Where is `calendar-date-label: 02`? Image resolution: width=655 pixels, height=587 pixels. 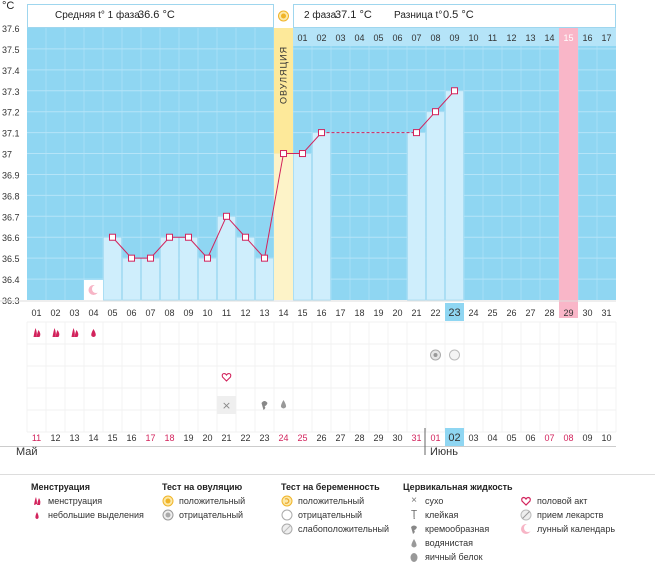
calendar-date-label: 02 is located at coordinates (454, 438).